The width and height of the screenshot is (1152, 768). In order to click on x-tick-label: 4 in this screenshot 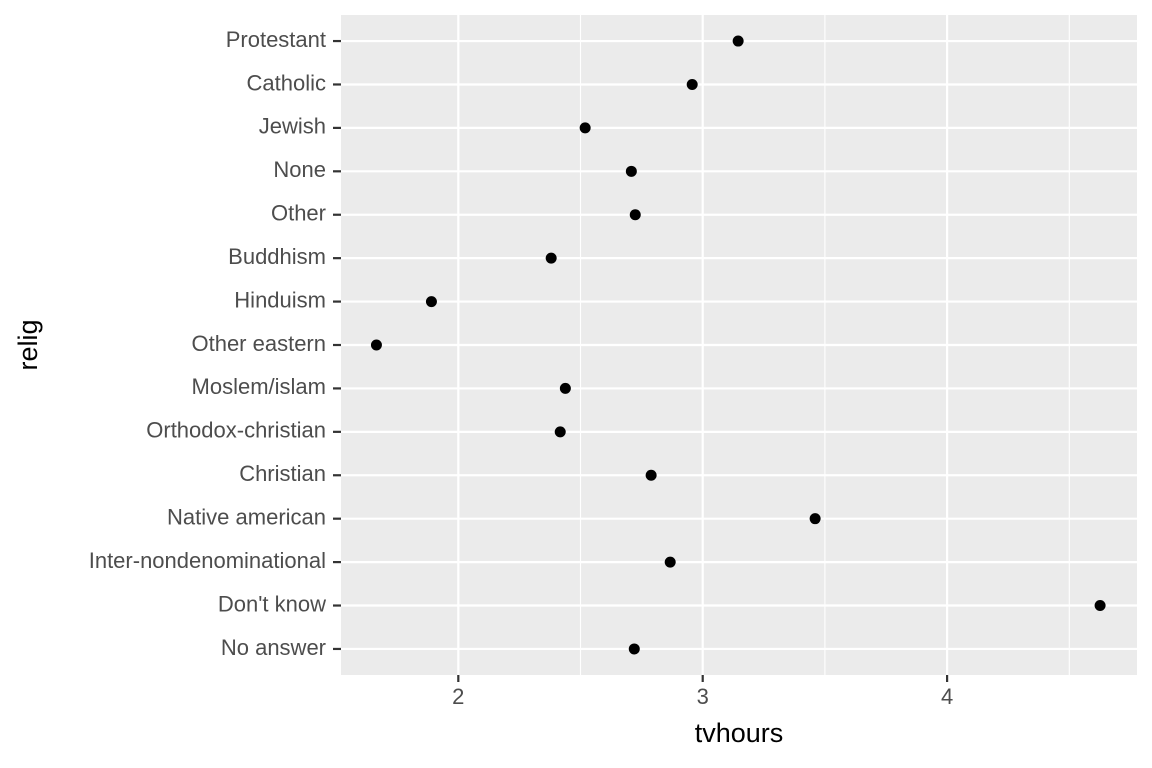, I will do `click(947, 696)`.